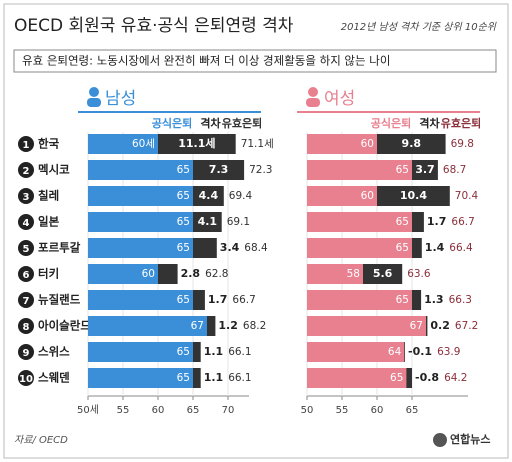 The image size is (512, 462). What do you see at coordinates (88, 410) in the screenshot?
I see `x-tick-label: 50세` at bounding box center [88, 410].